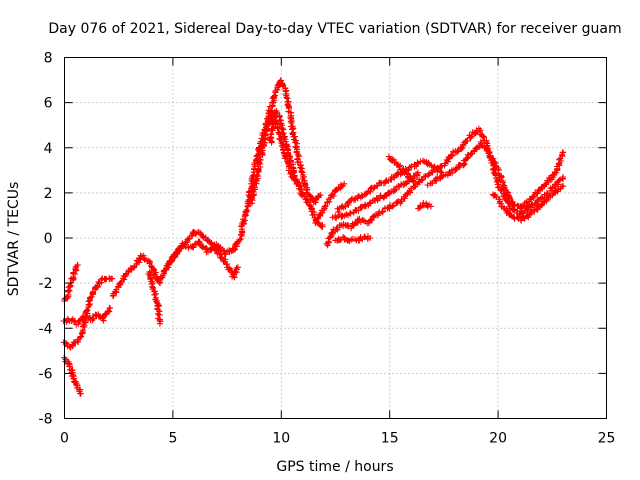  I want to click on x-tick-label: 0, so click(64, 439).